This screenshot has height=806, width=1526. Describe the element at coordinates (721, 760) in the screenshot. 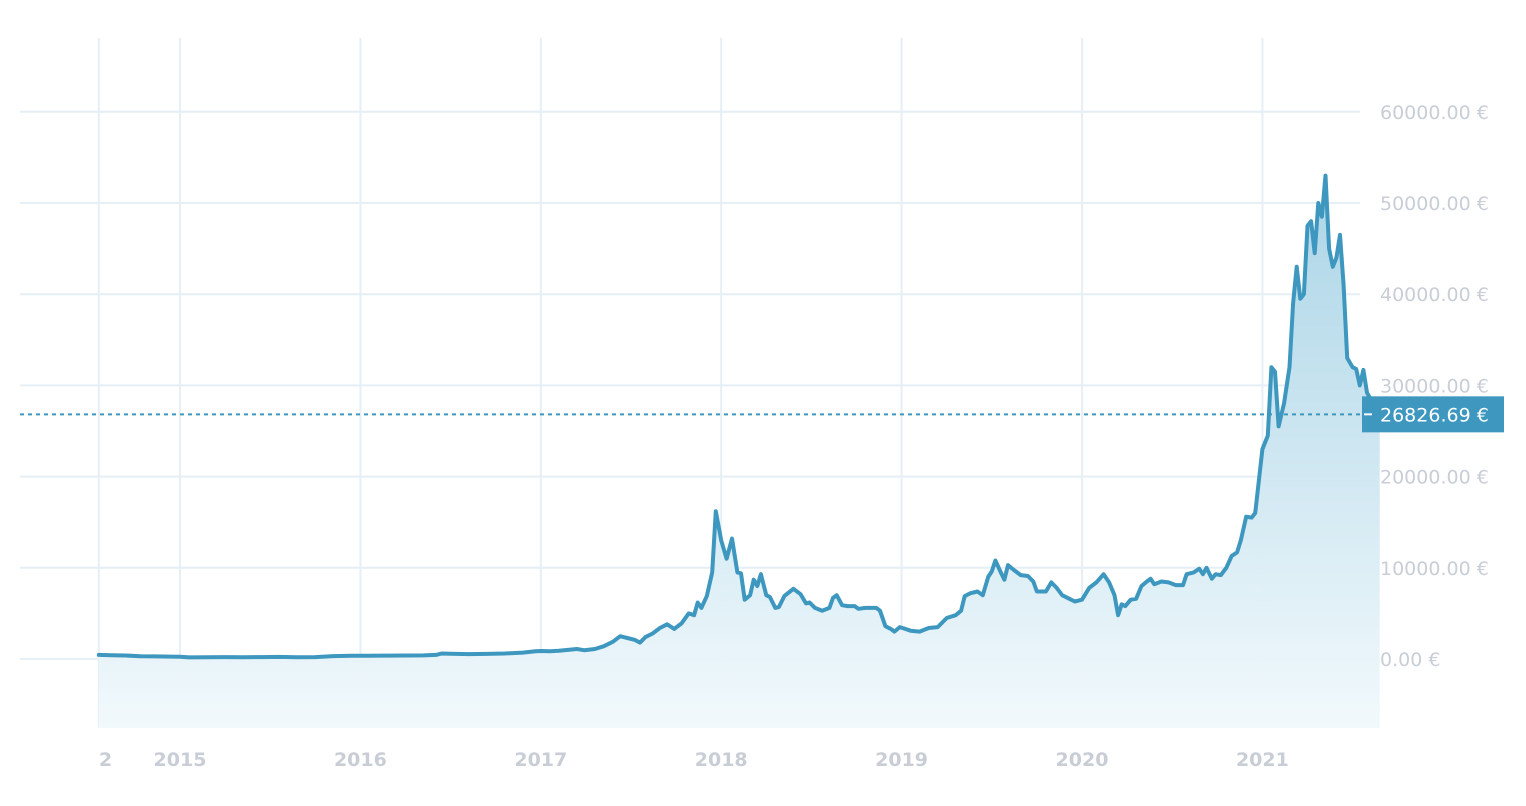

I see `x-tick-label: 2018` at that location.